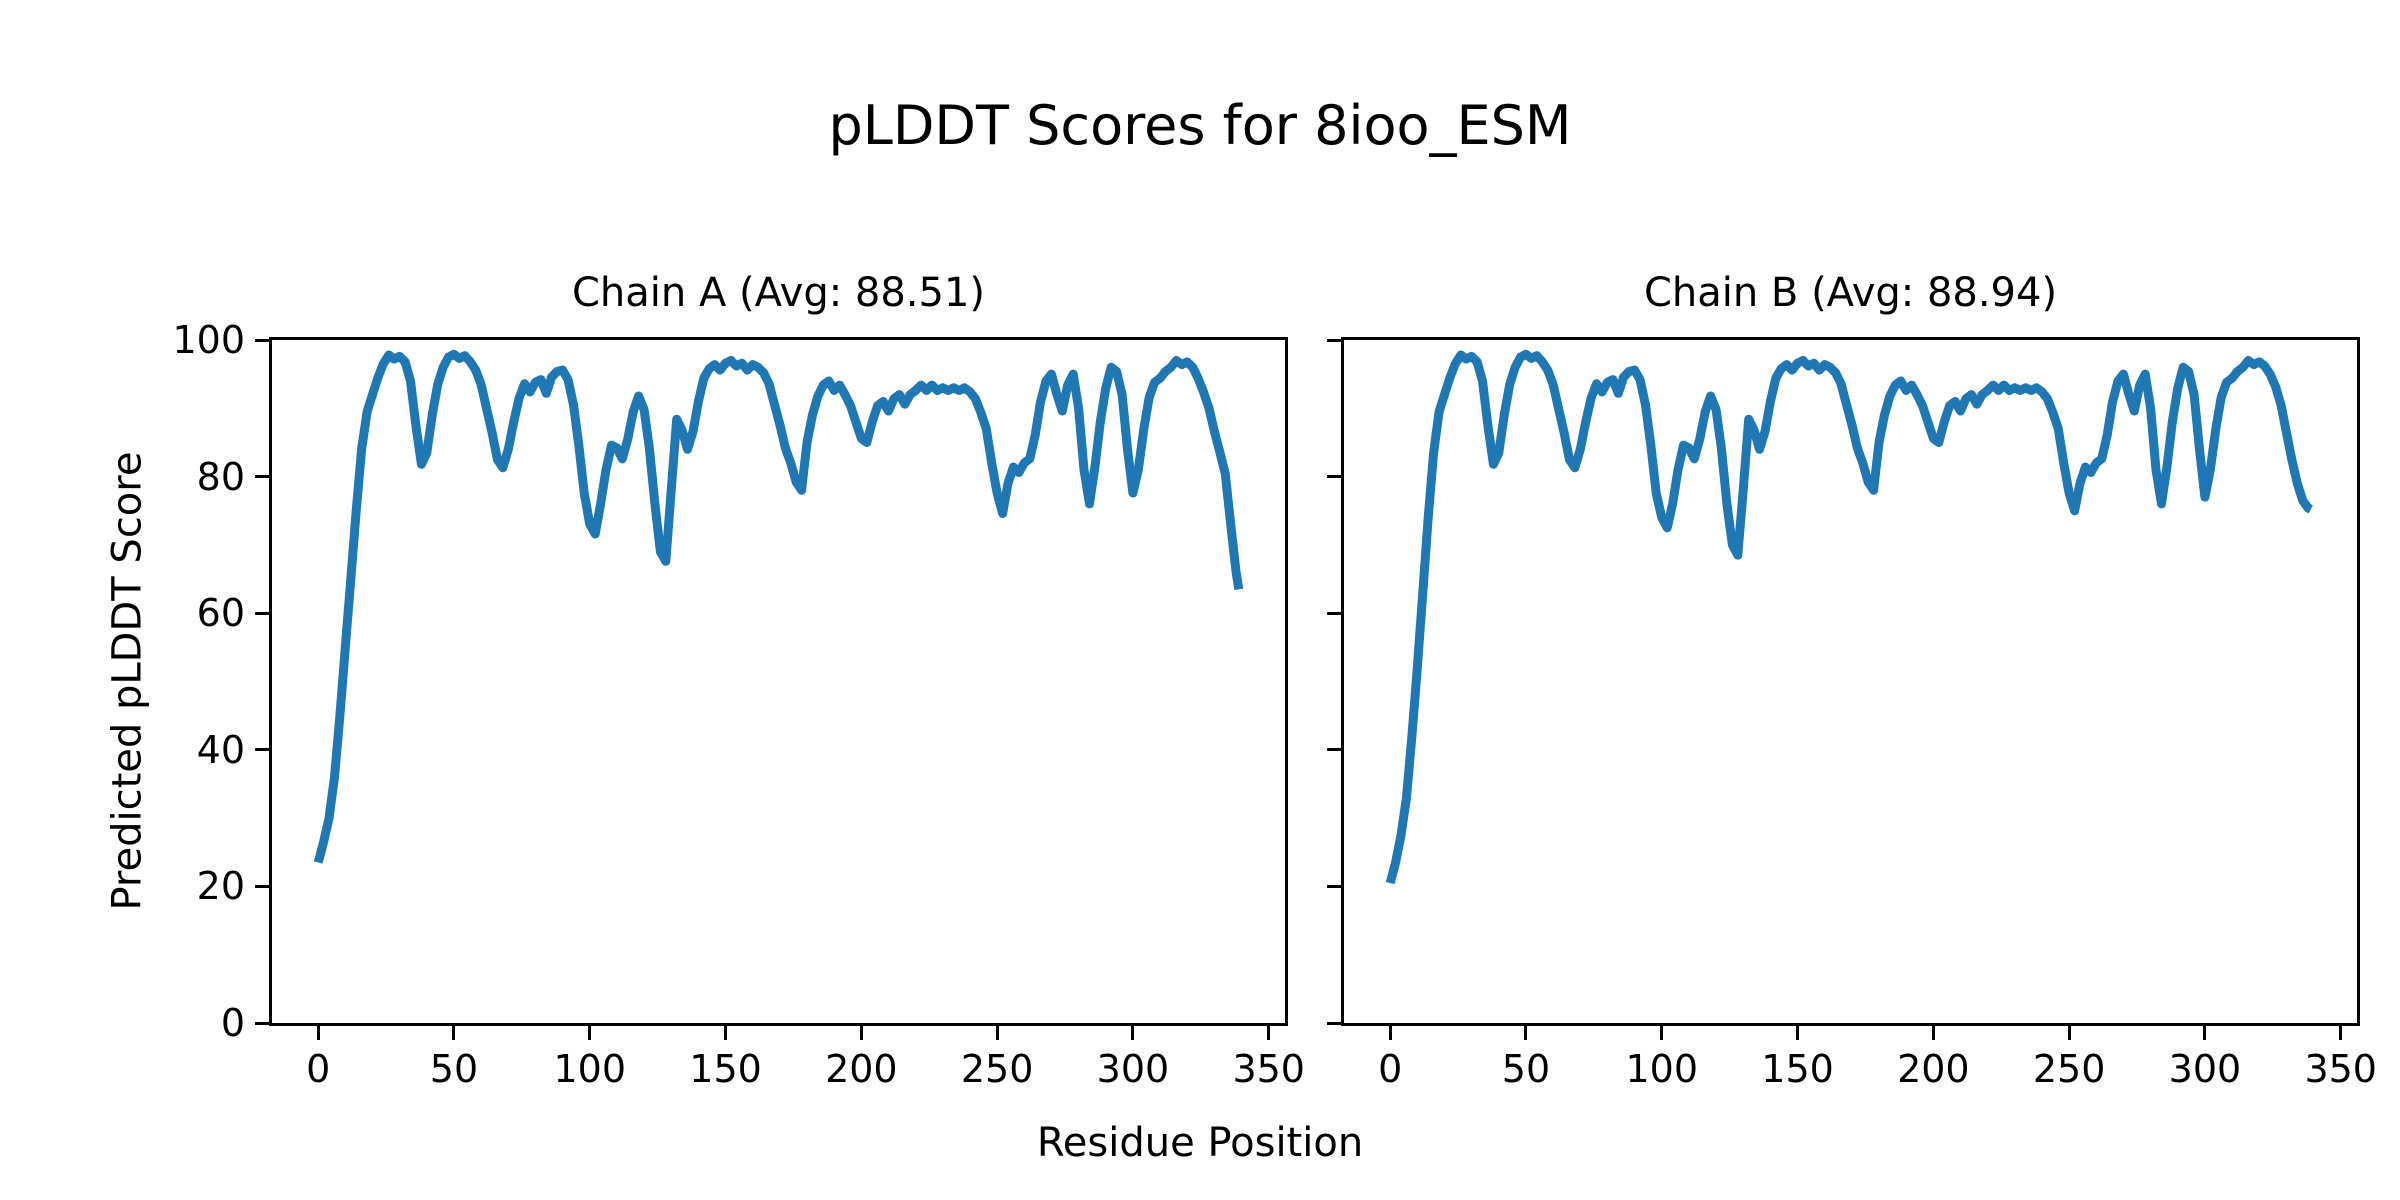 The width and height of the screenshot is (2400, 1200). Describe the element at coordinates (220, 749) in the screenshot. I see `y-tick-label-chain-a: 40` at that location.